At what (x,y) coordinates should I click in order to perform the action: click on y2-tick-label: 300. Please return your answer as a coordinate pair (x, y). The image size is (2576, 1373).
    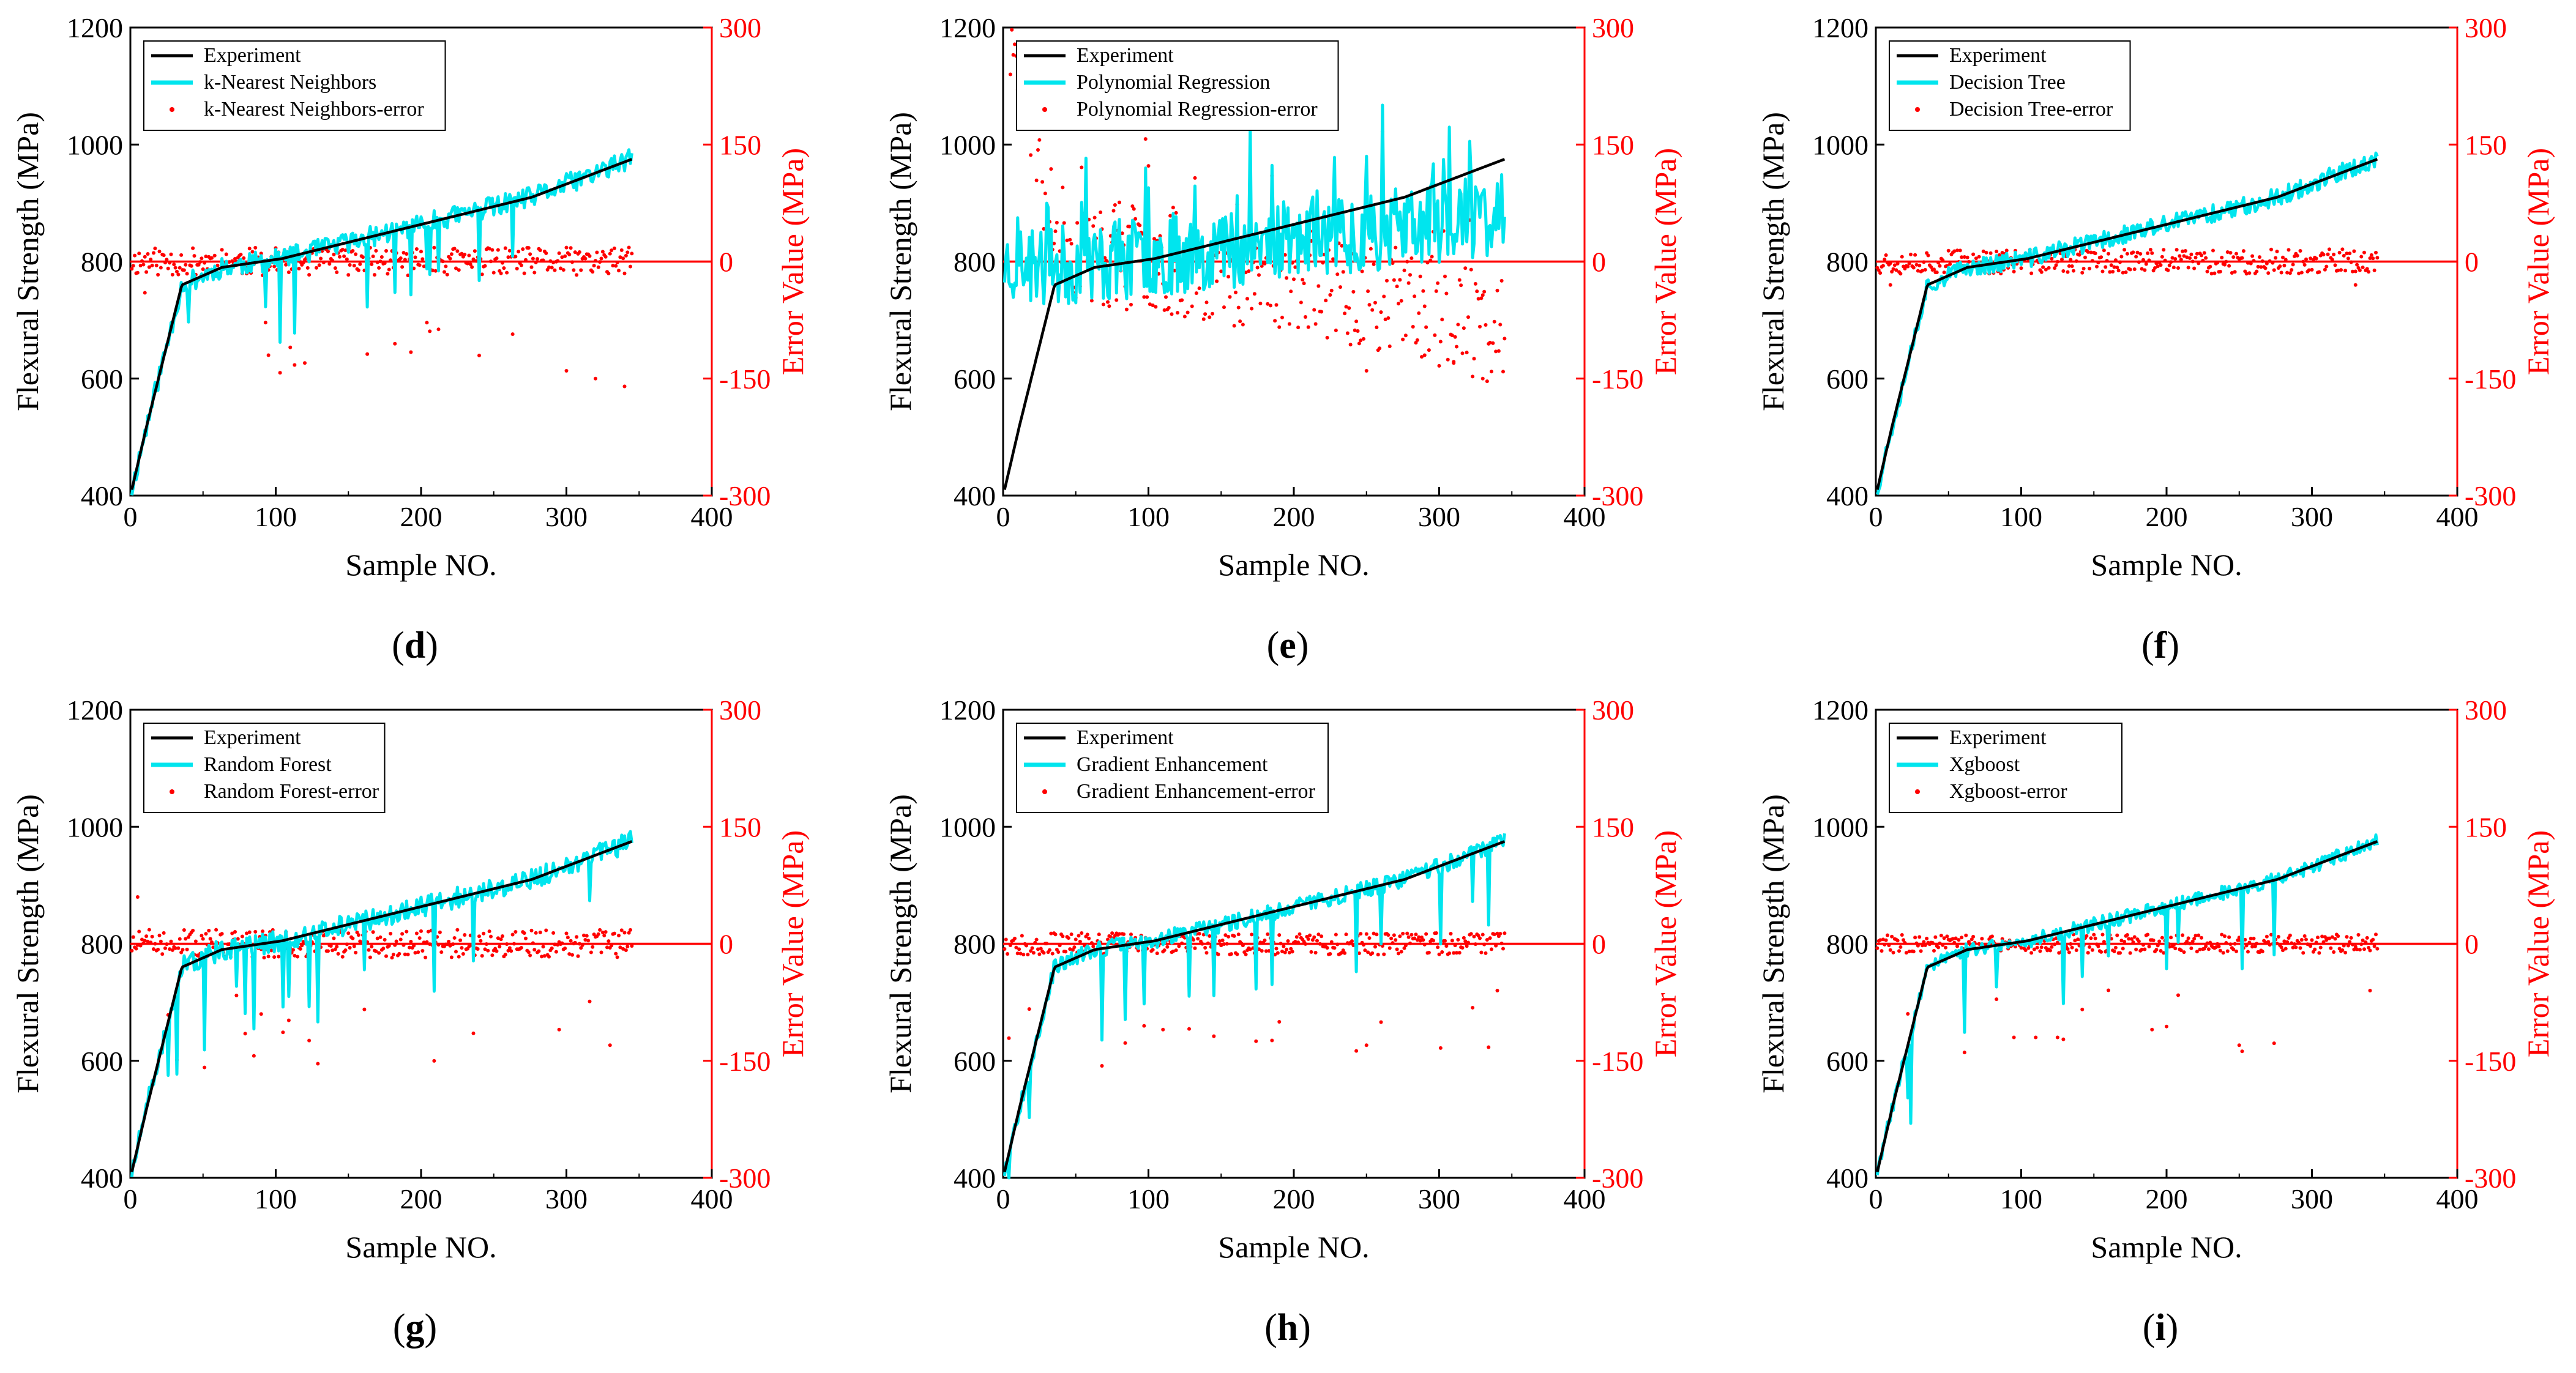
    Looking at the image, I should click on (740, 27).